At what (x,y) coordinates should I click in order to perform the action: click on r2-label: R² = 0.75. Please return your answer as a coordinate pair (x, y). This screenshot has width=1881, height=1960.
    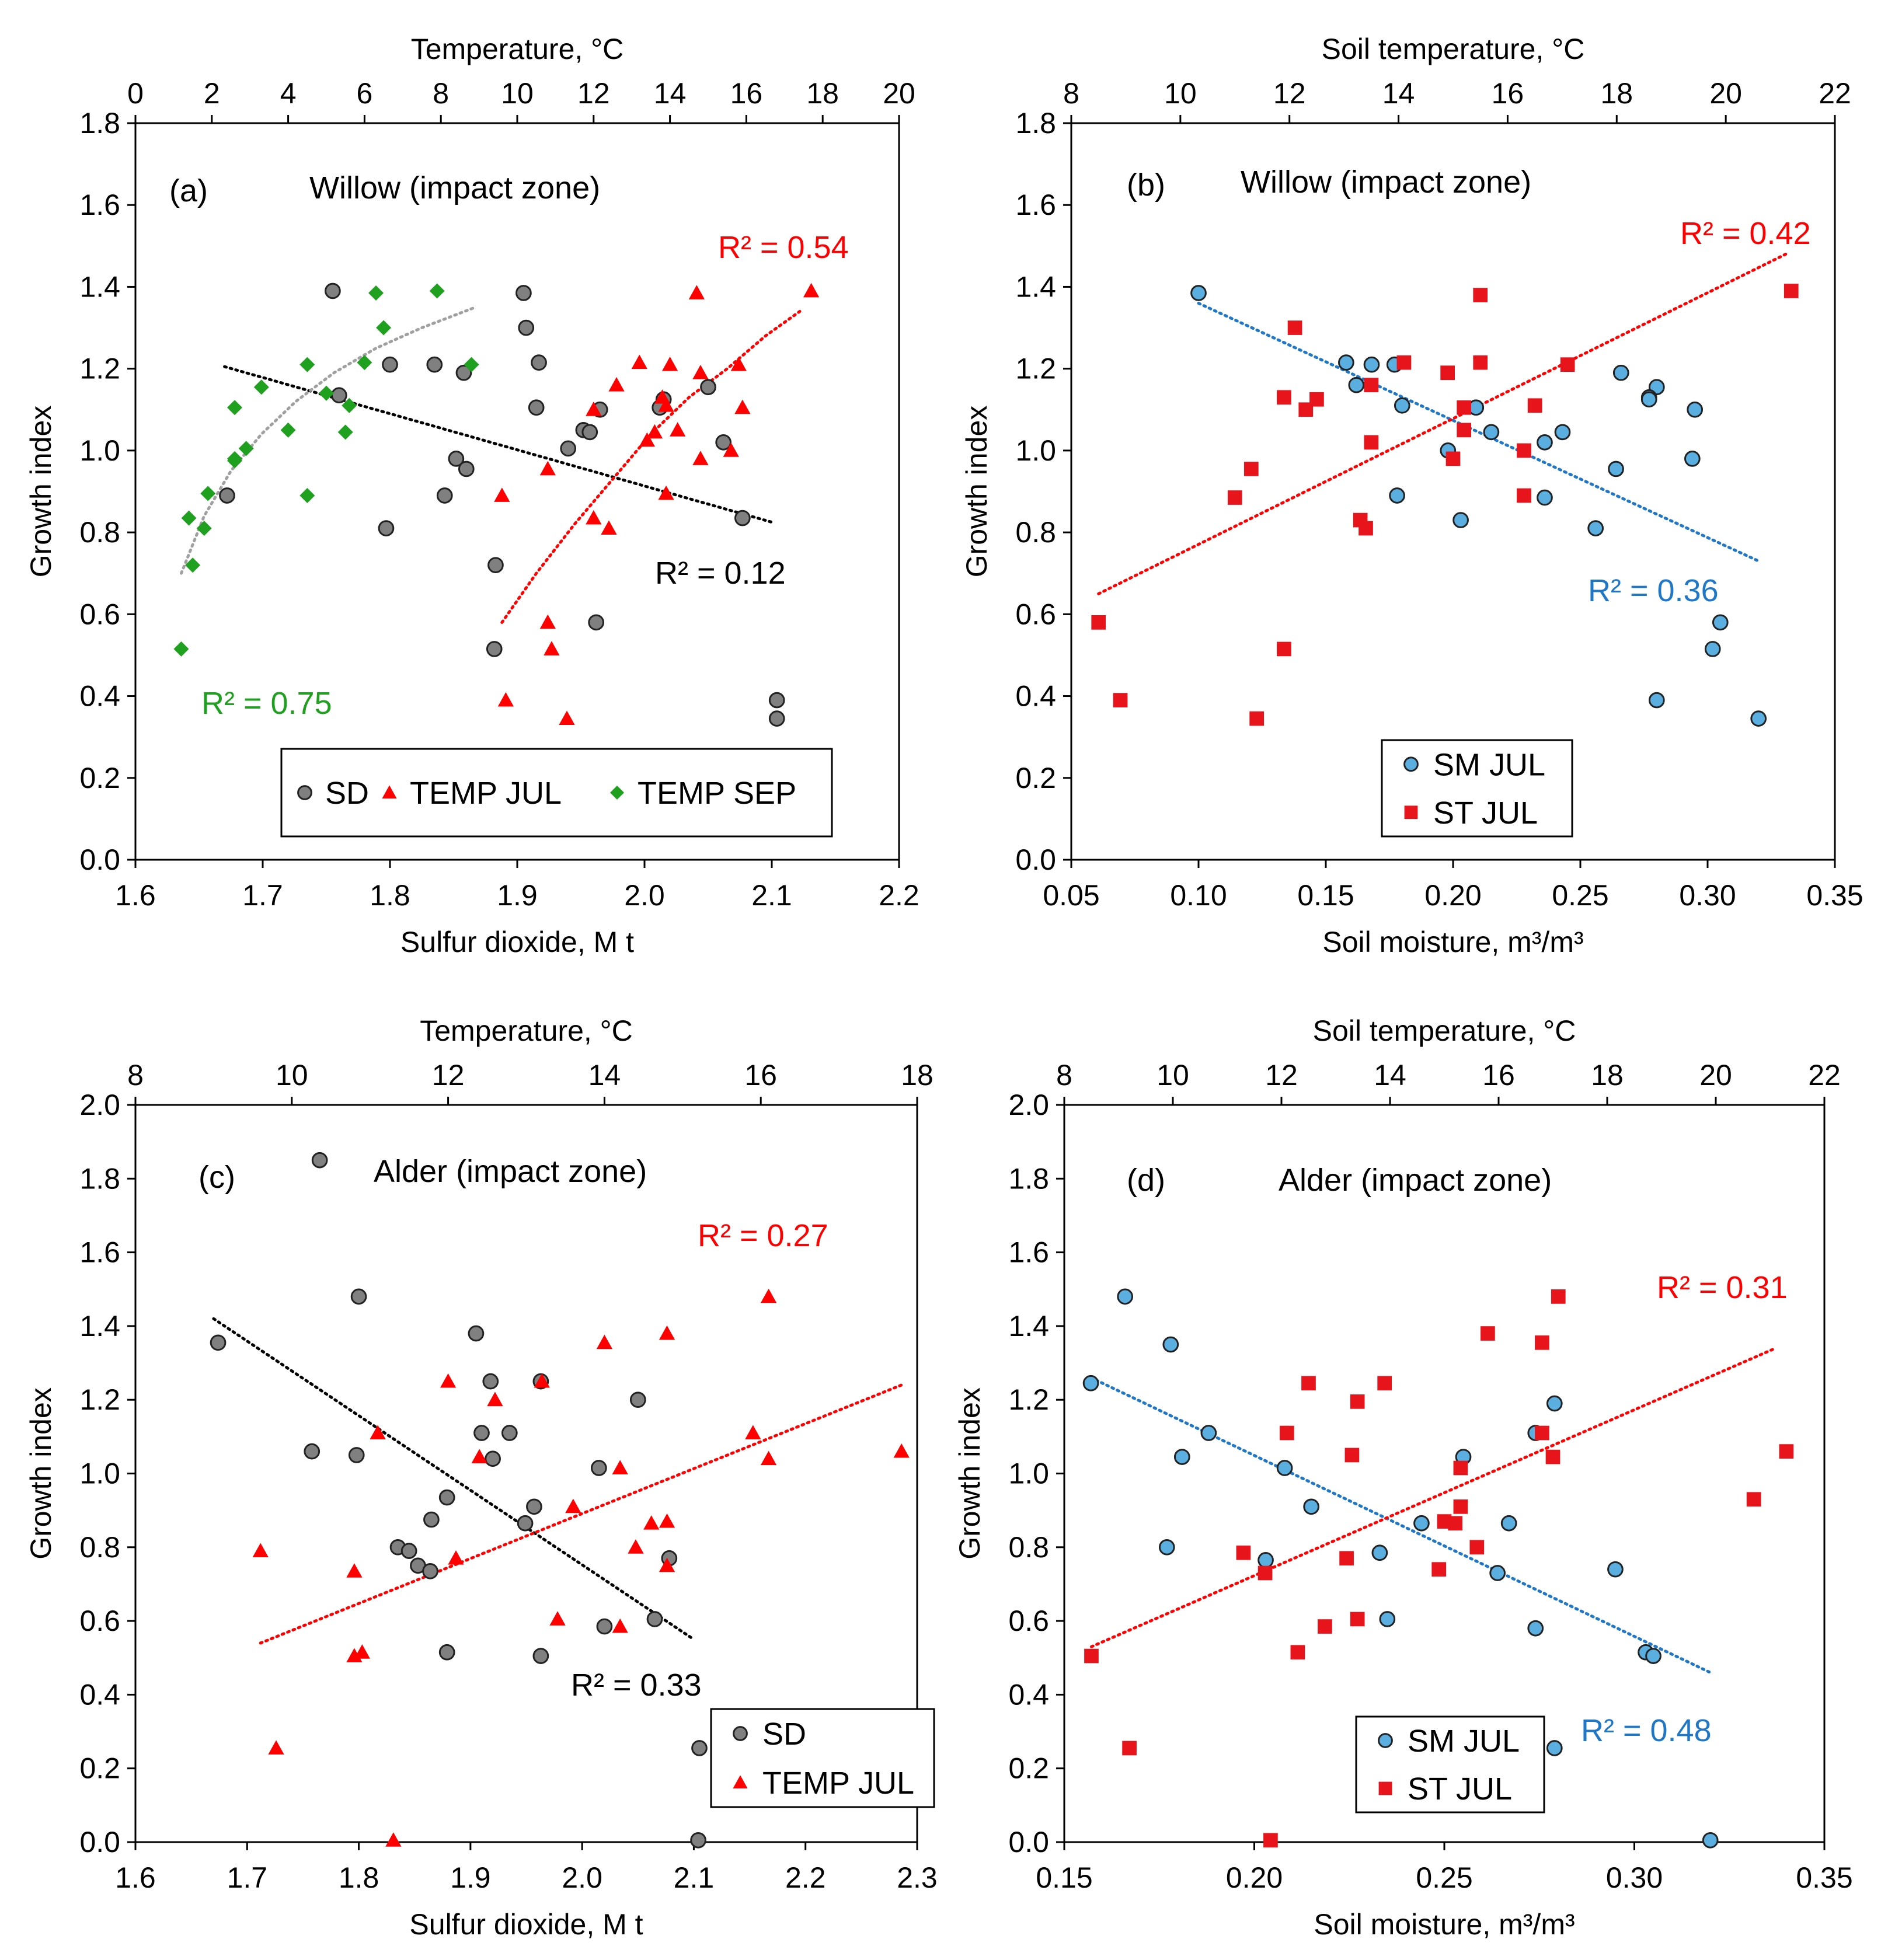
    Looking at the image, I should click on (266, 703).